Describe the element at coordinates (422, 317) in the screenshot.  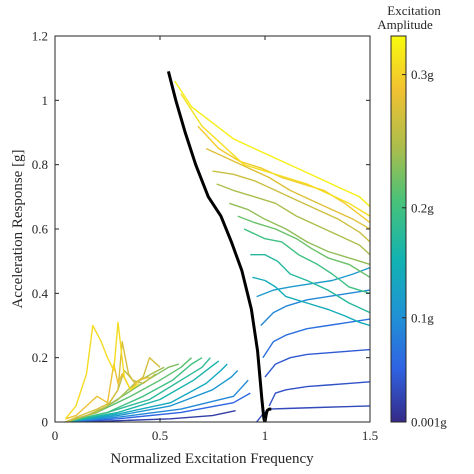
I see `colorbar-tick-label: 0.1g` at that location.